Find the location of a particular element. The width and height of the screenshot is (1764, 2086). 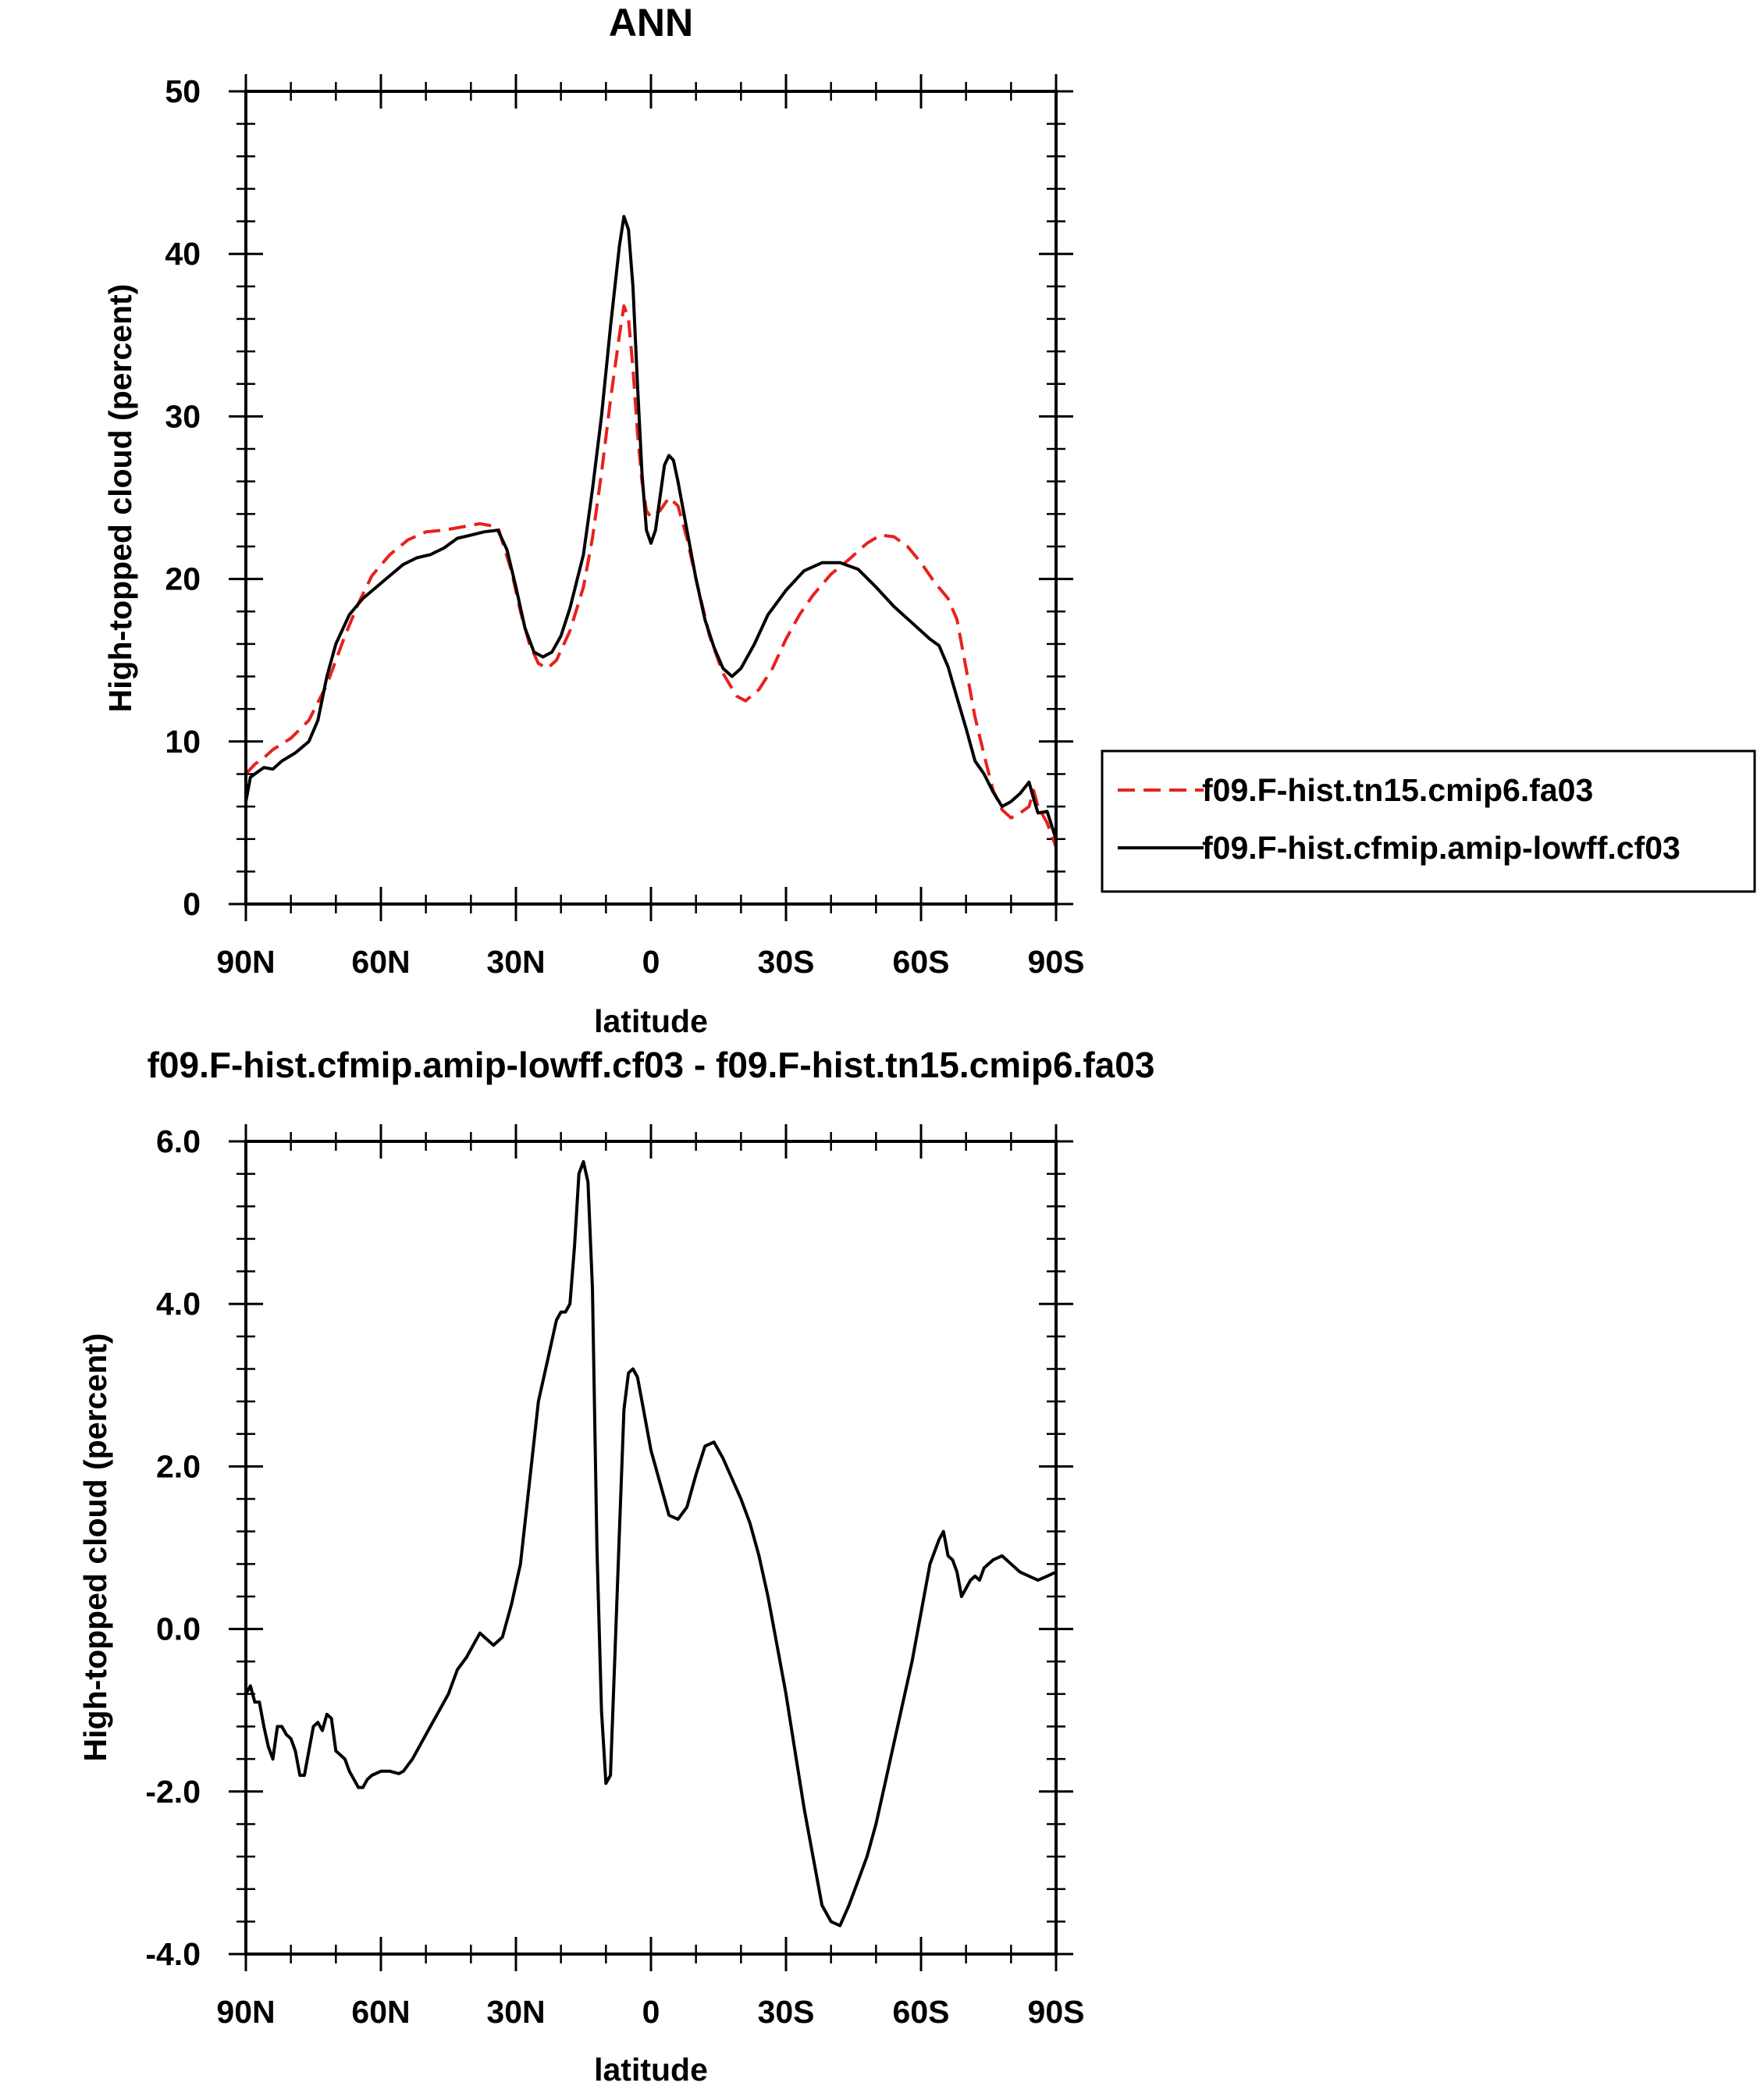

y-tick-label: 10 is located at coordinates (183, 742).